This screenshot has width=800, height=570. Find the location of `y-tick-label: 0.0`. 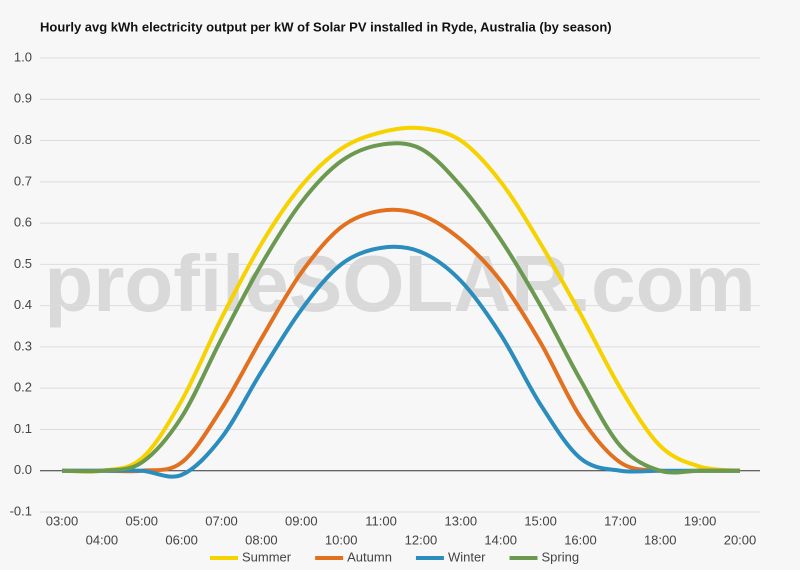

y-tick-label: 0.0 is located at coordinates (23, 469).